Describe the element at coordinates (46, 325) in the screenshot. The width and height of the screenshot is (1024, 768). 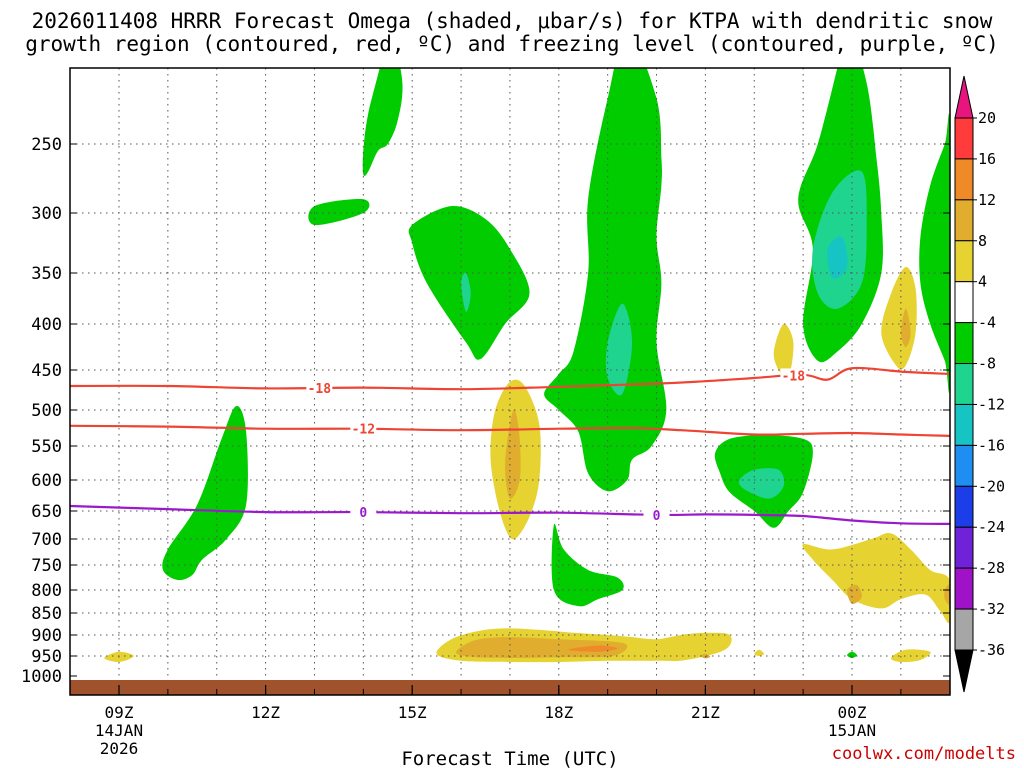
I see `y-tick-label-400: 400` at that location.